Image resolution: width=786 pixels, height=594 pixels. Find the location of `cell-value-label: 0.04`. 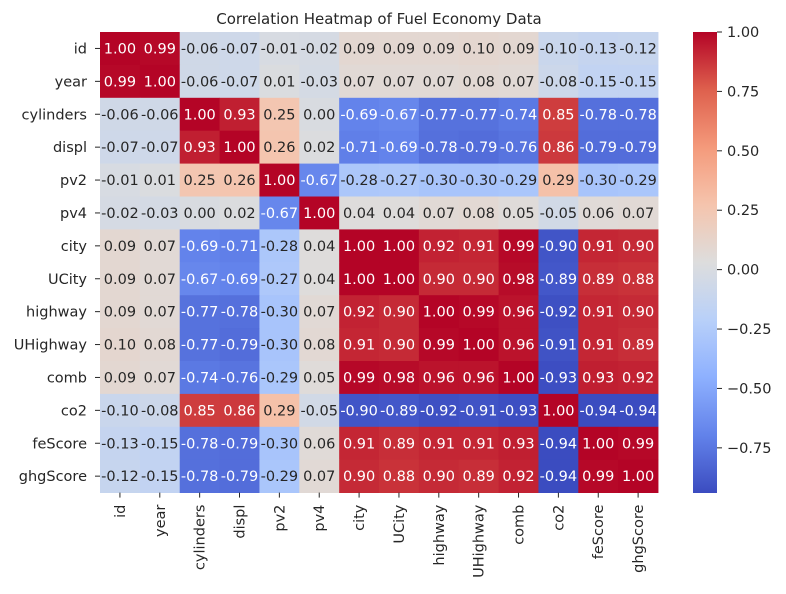

cell-value-label: 0.04 is located at coordinates (359, 214).